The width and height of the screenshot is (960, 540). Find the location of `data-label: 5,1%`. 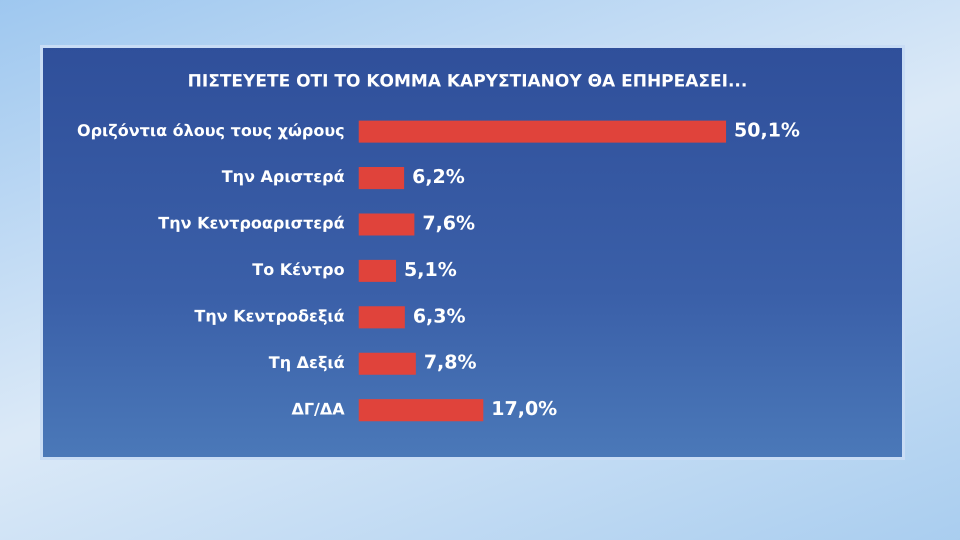

data-label: 5,1% is located at coordinates (430, 269).